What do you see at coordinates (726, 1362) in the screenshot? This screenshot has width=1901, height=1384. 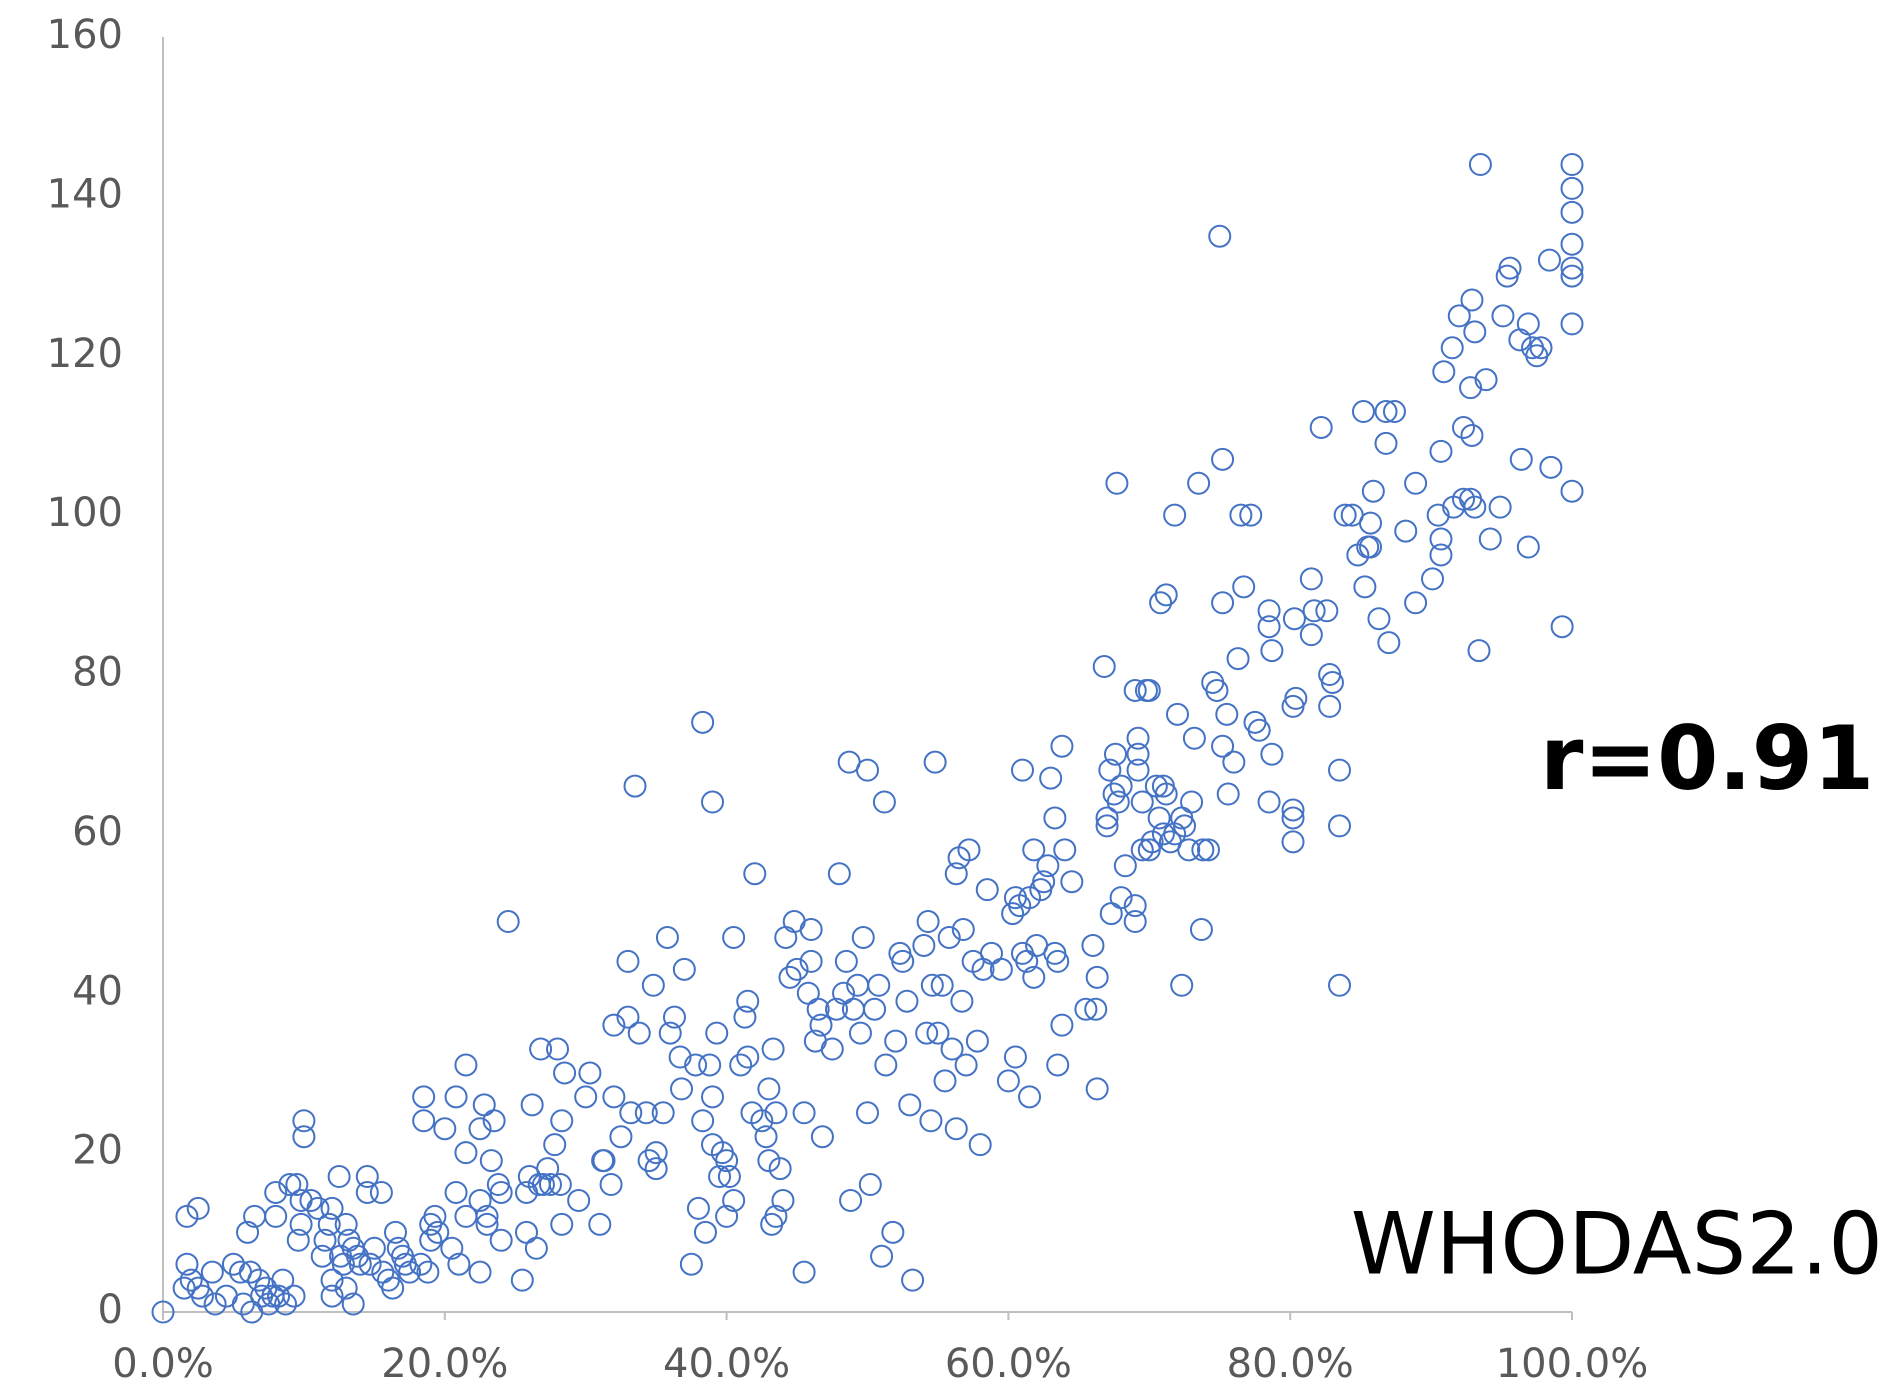 I see `x-tick-label: 40.0%` at bounding box center [726, 1362].